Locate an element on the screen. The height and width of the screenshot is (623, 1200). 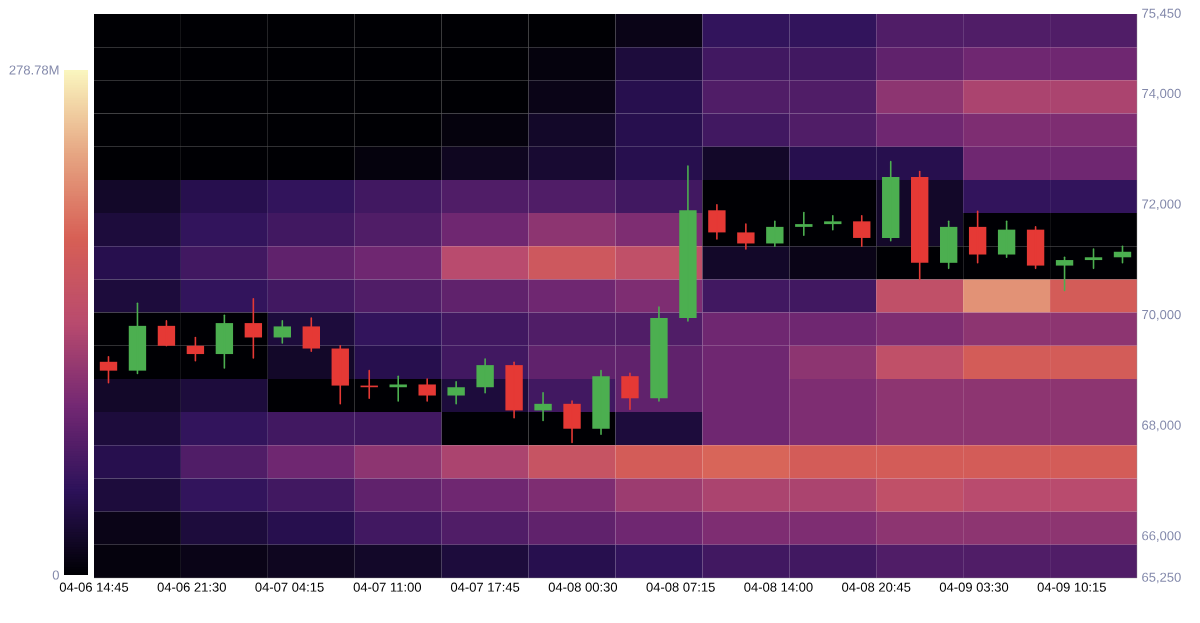
y-tick-label: 65,250 is located at coordinates (1161, 578).